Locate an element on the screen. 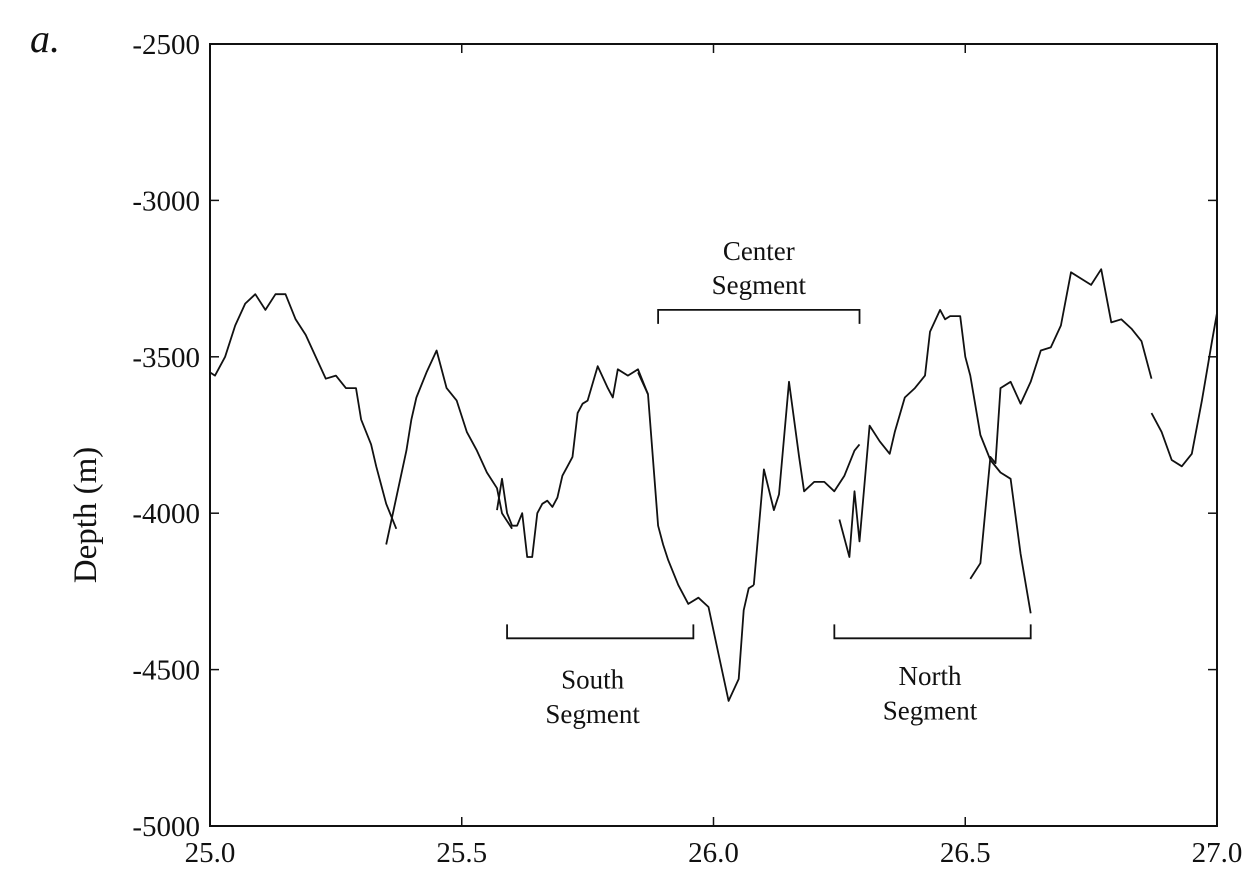 The width and height of the screenshot is (1249, 874). center-segment-bracket is located at coordinates (759, 316).